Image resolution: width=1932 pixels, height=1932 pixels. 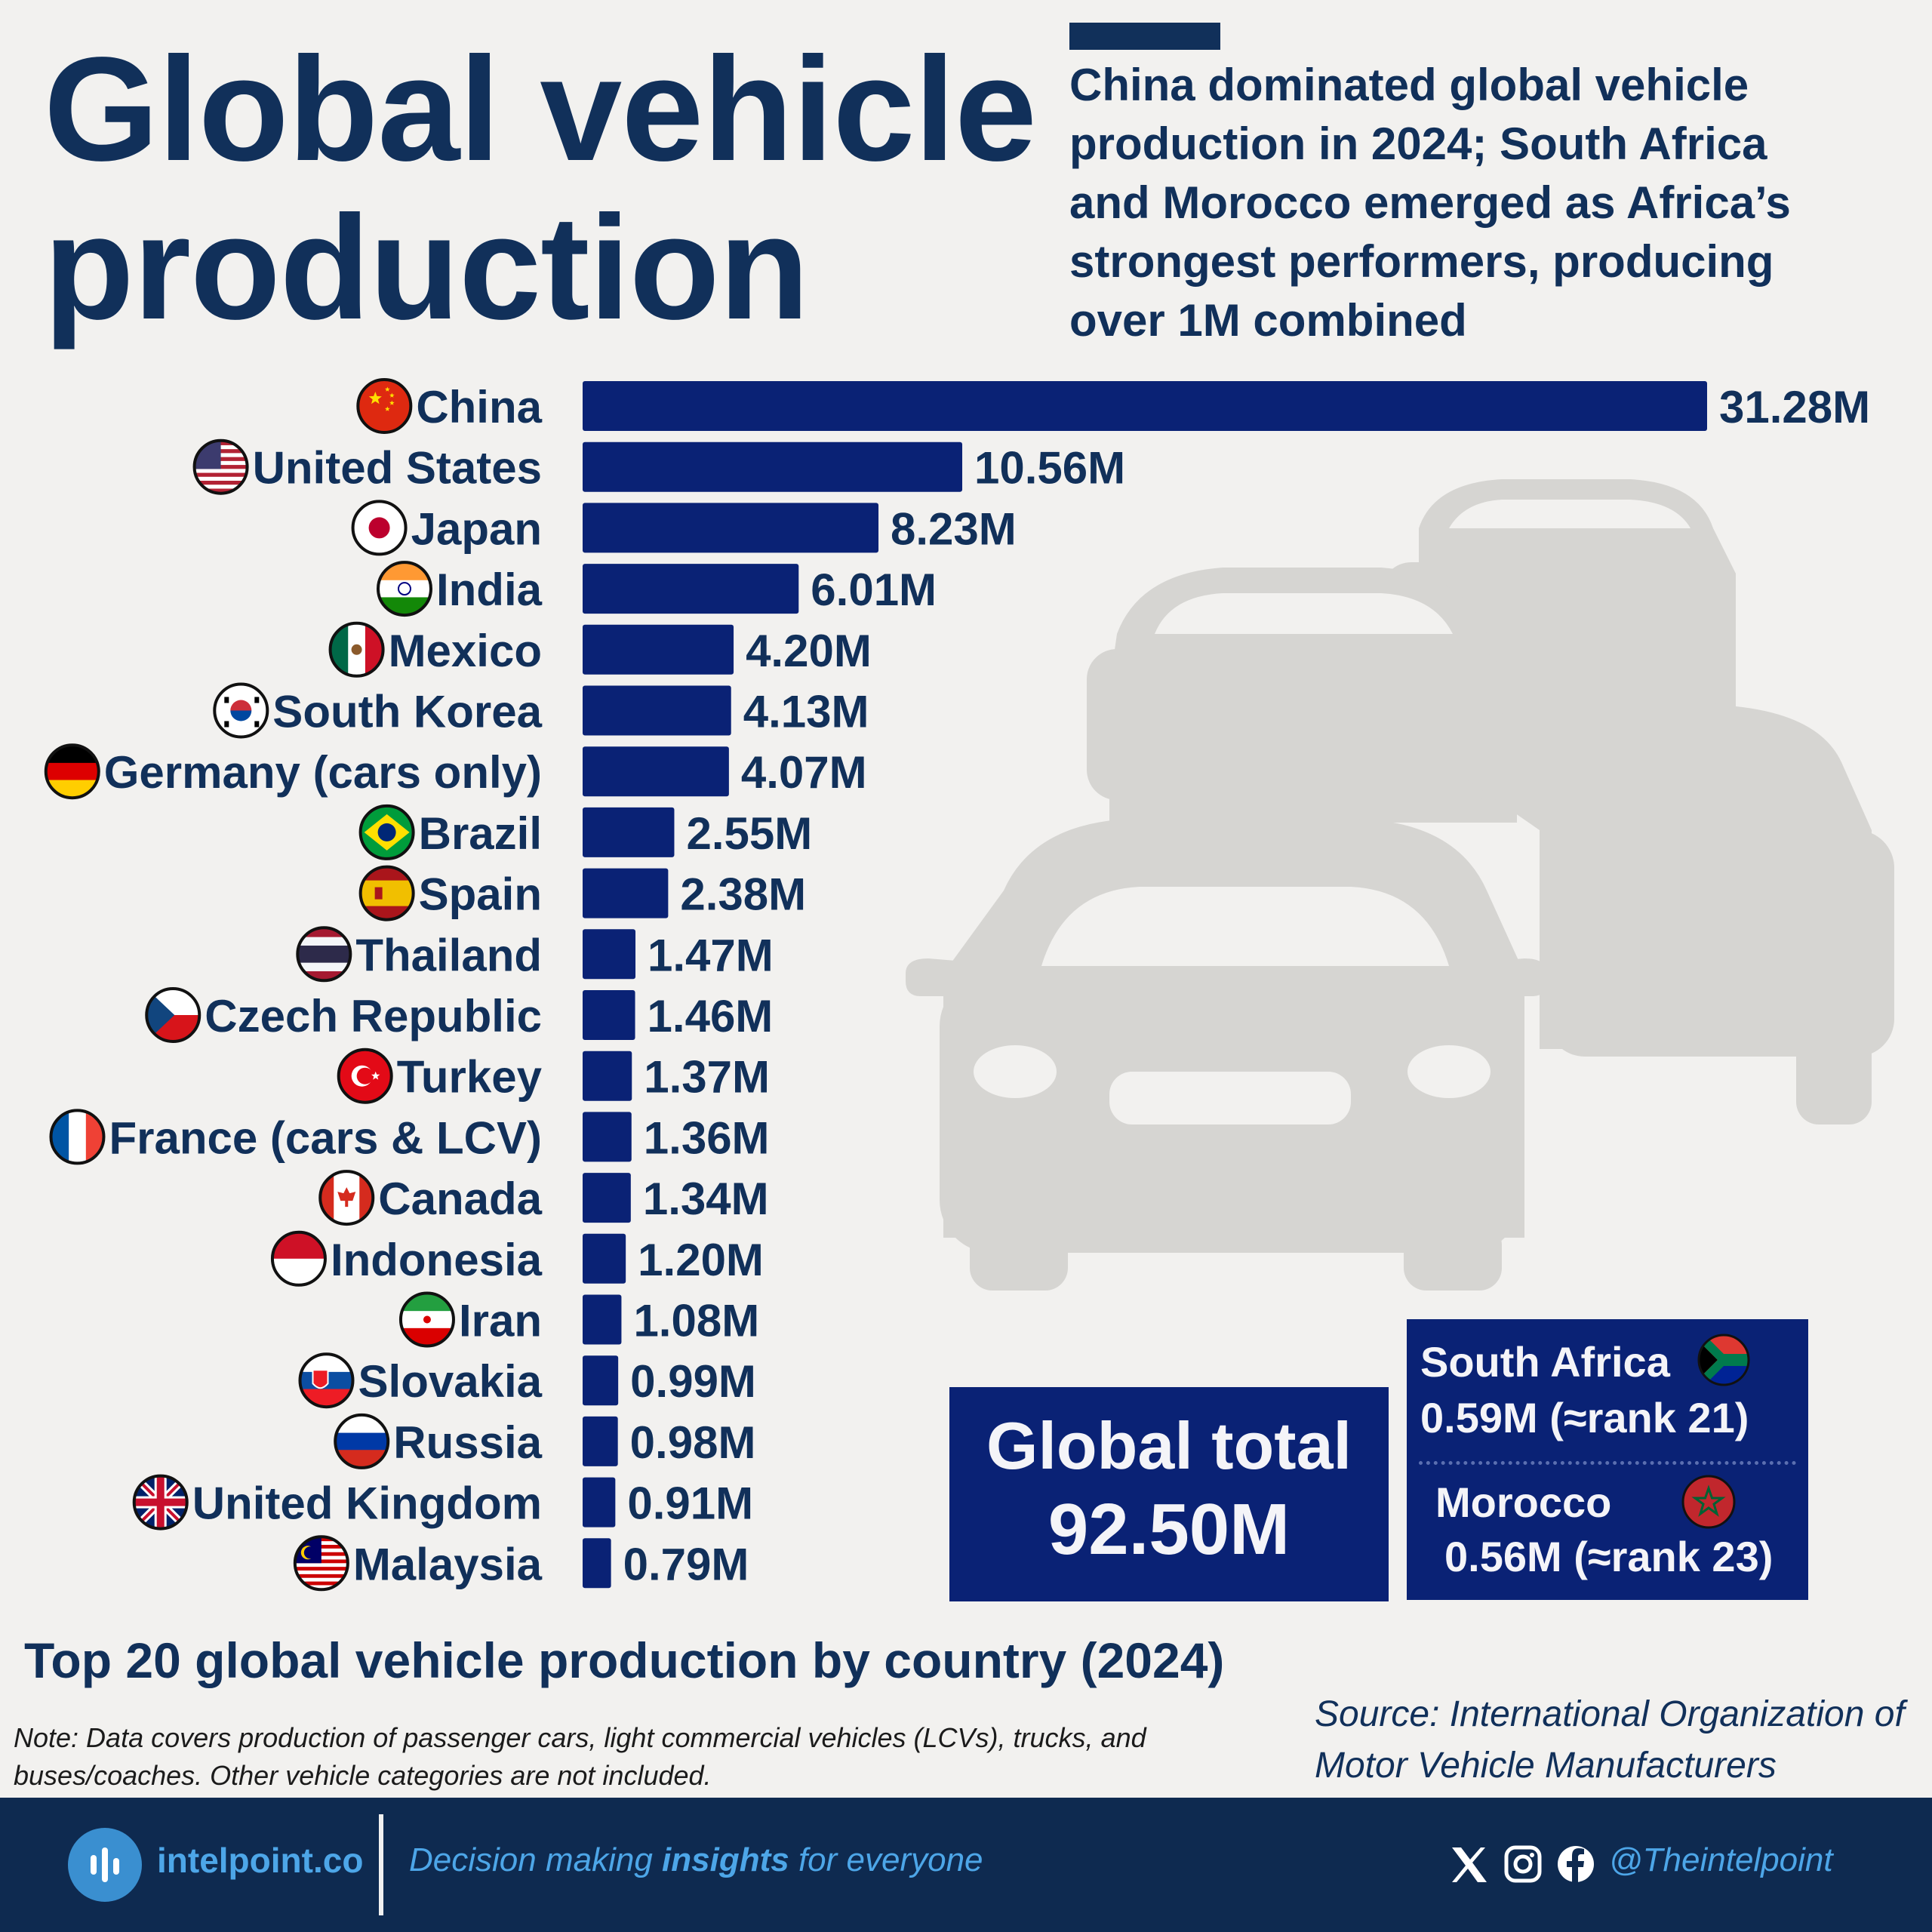 I want to click on turkey-flag-icon, so click(x=365, y=1076).